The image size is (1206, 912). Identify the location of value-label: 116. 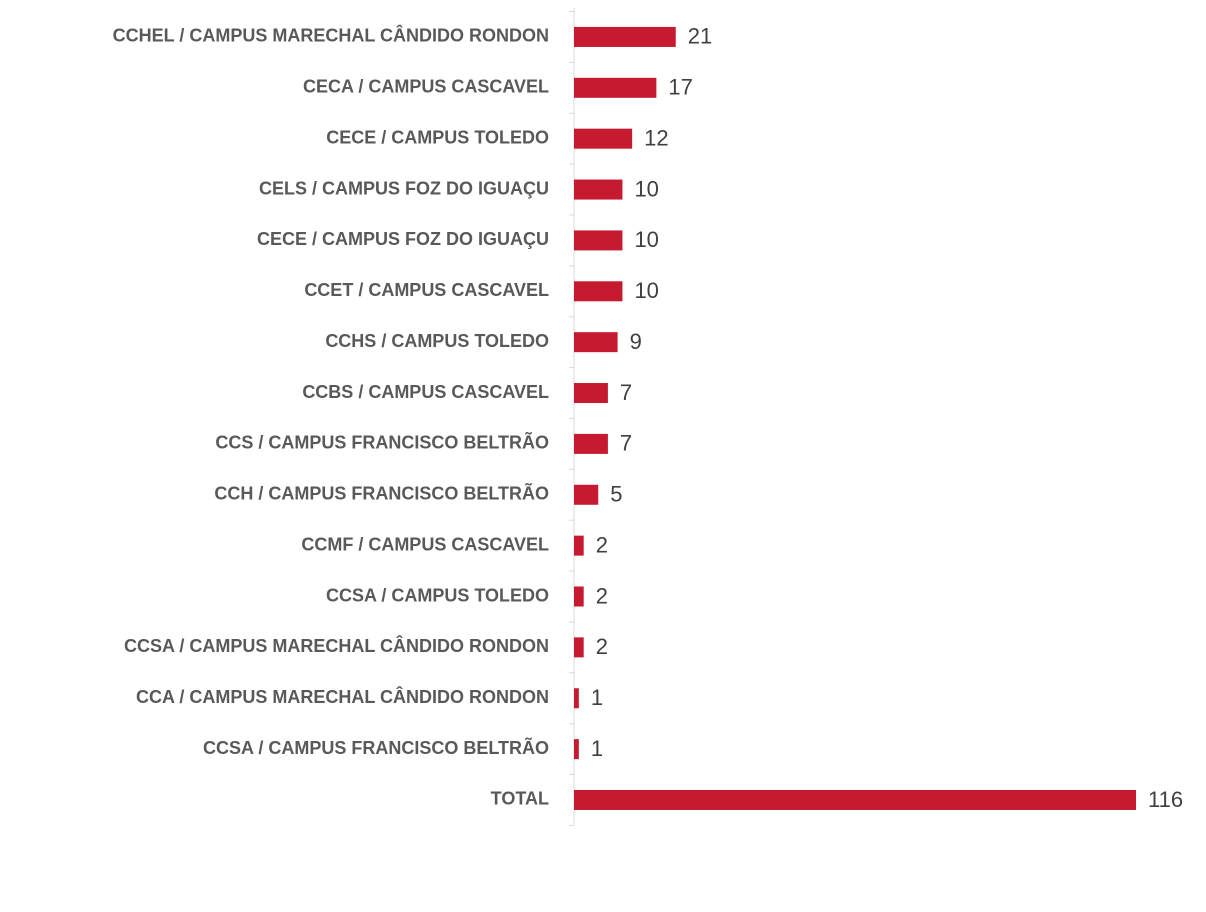
(1165, 799).